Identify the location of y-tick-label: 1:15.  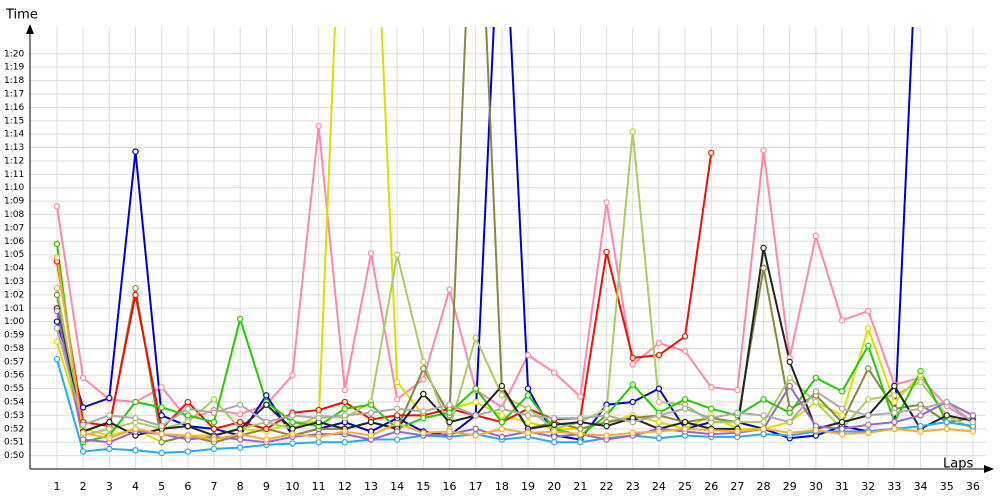
(14, 121).